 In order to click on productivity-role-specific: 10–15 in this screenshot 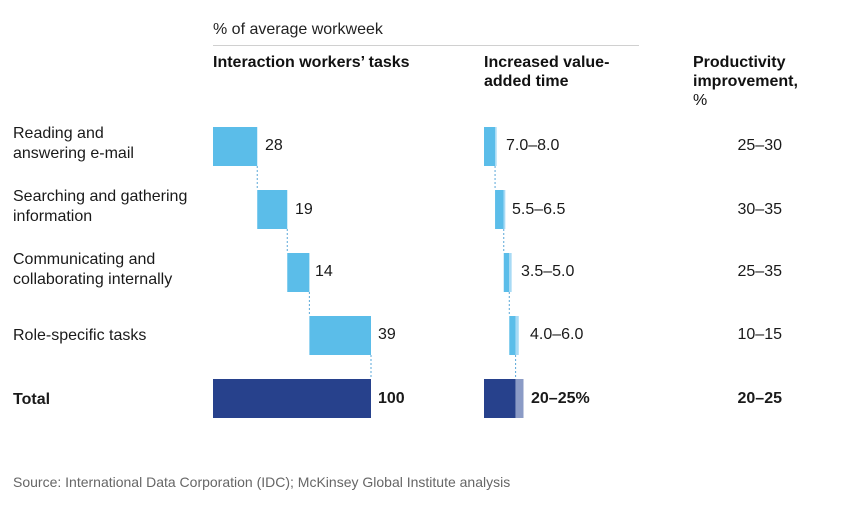, I will do `click(760, 334)`.